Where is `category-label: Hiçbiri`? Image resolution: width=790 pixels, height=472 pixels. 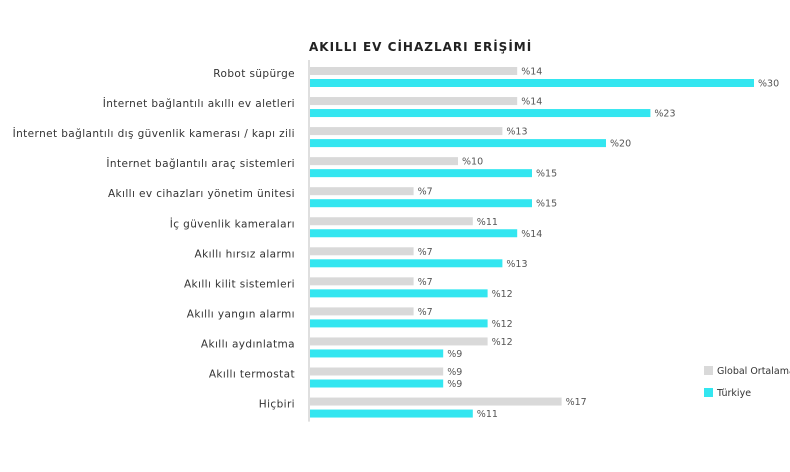
category-label: Hiçbiri is located at coordinates (277, 405).